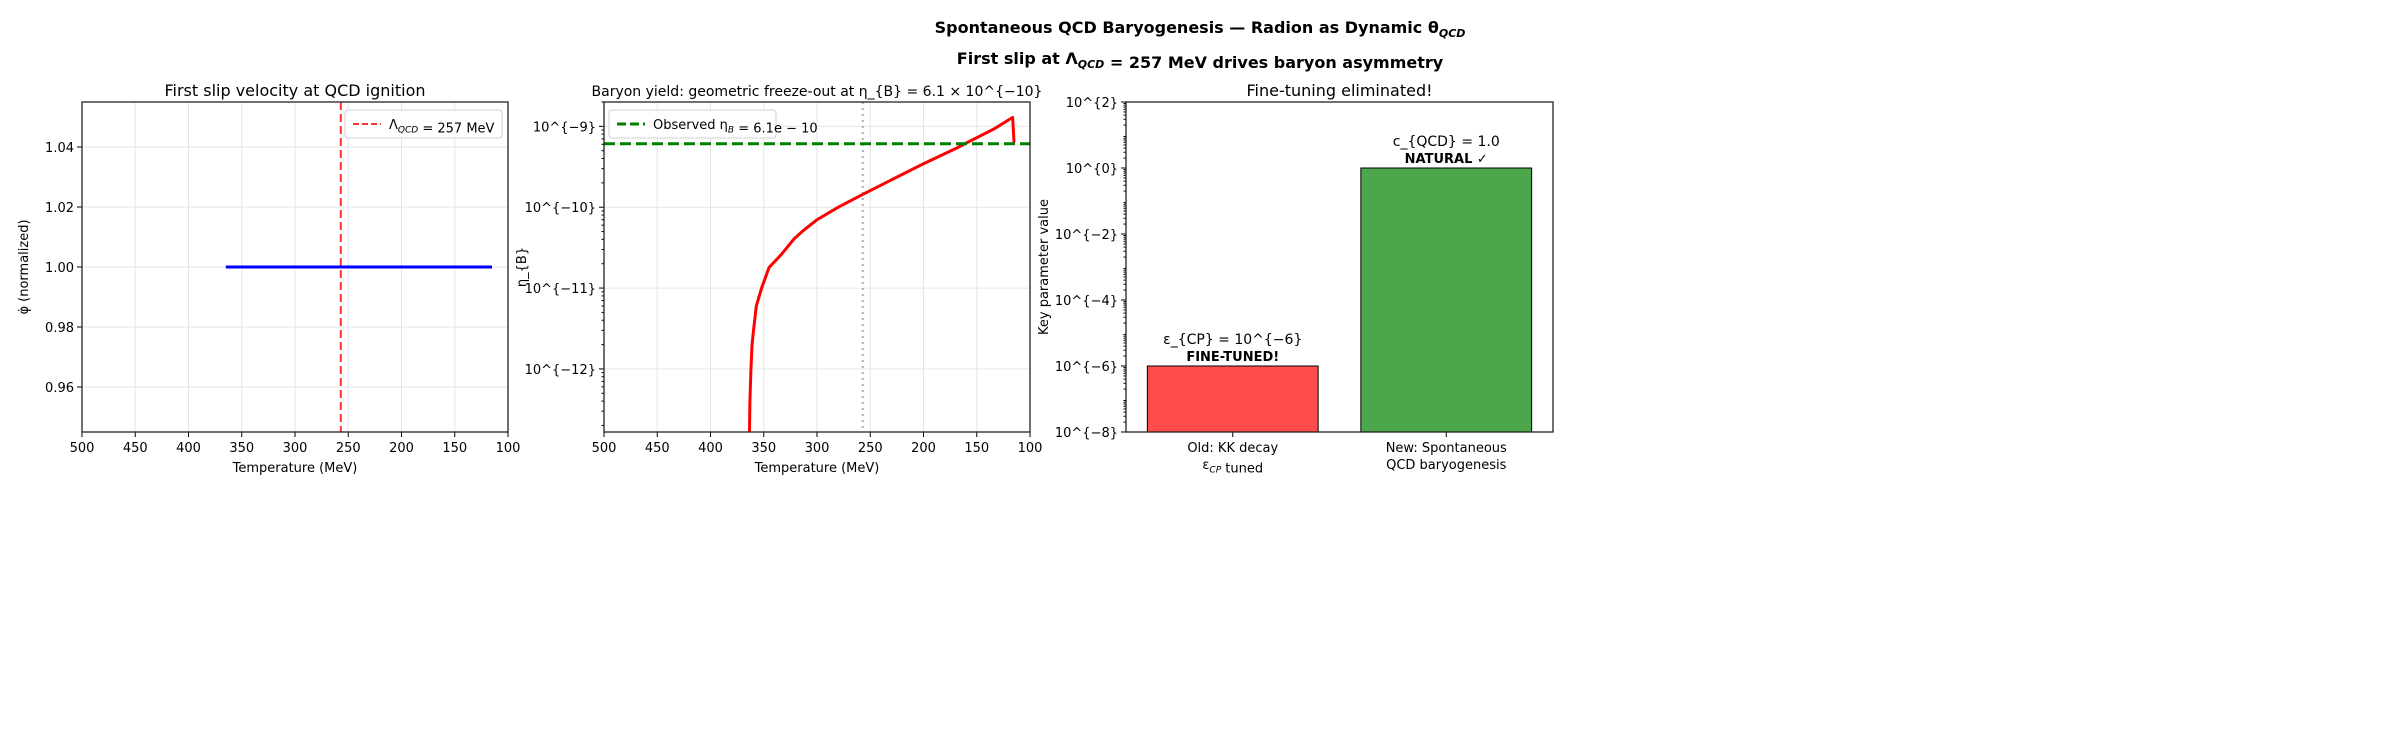  What do you see at coordinates (564, 127) in the screenshot?
I see `y-tick-label: 10^{−9}` at bounding box center [564, 127].